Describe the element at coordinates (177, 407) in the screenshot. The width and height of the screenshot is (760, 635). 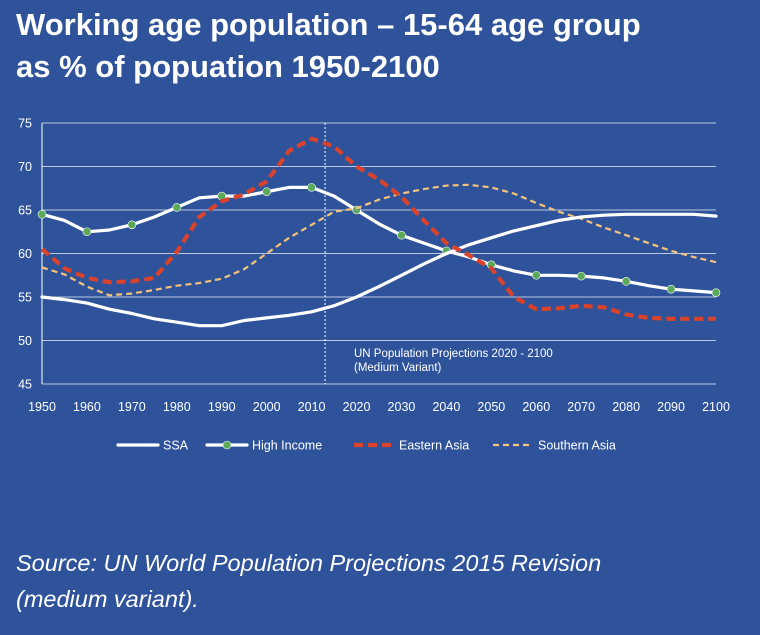
I see `x-tick-label: 1980` at that location.